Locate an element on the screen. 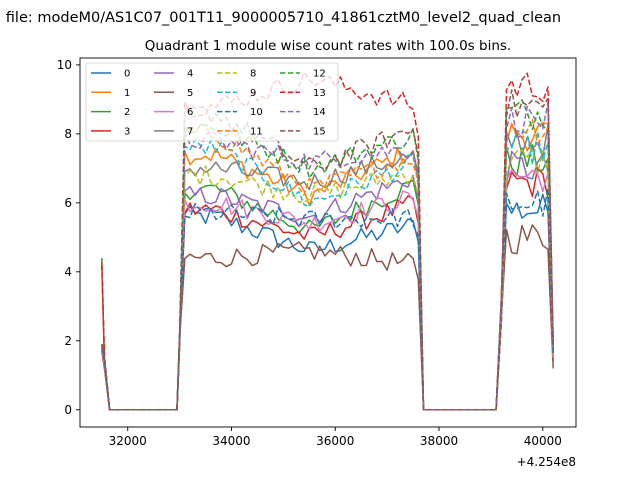 Image resolution: width=640 pixels, height=480 pixels. x-tick-label: 34000 is located at coordinates (231, 441).